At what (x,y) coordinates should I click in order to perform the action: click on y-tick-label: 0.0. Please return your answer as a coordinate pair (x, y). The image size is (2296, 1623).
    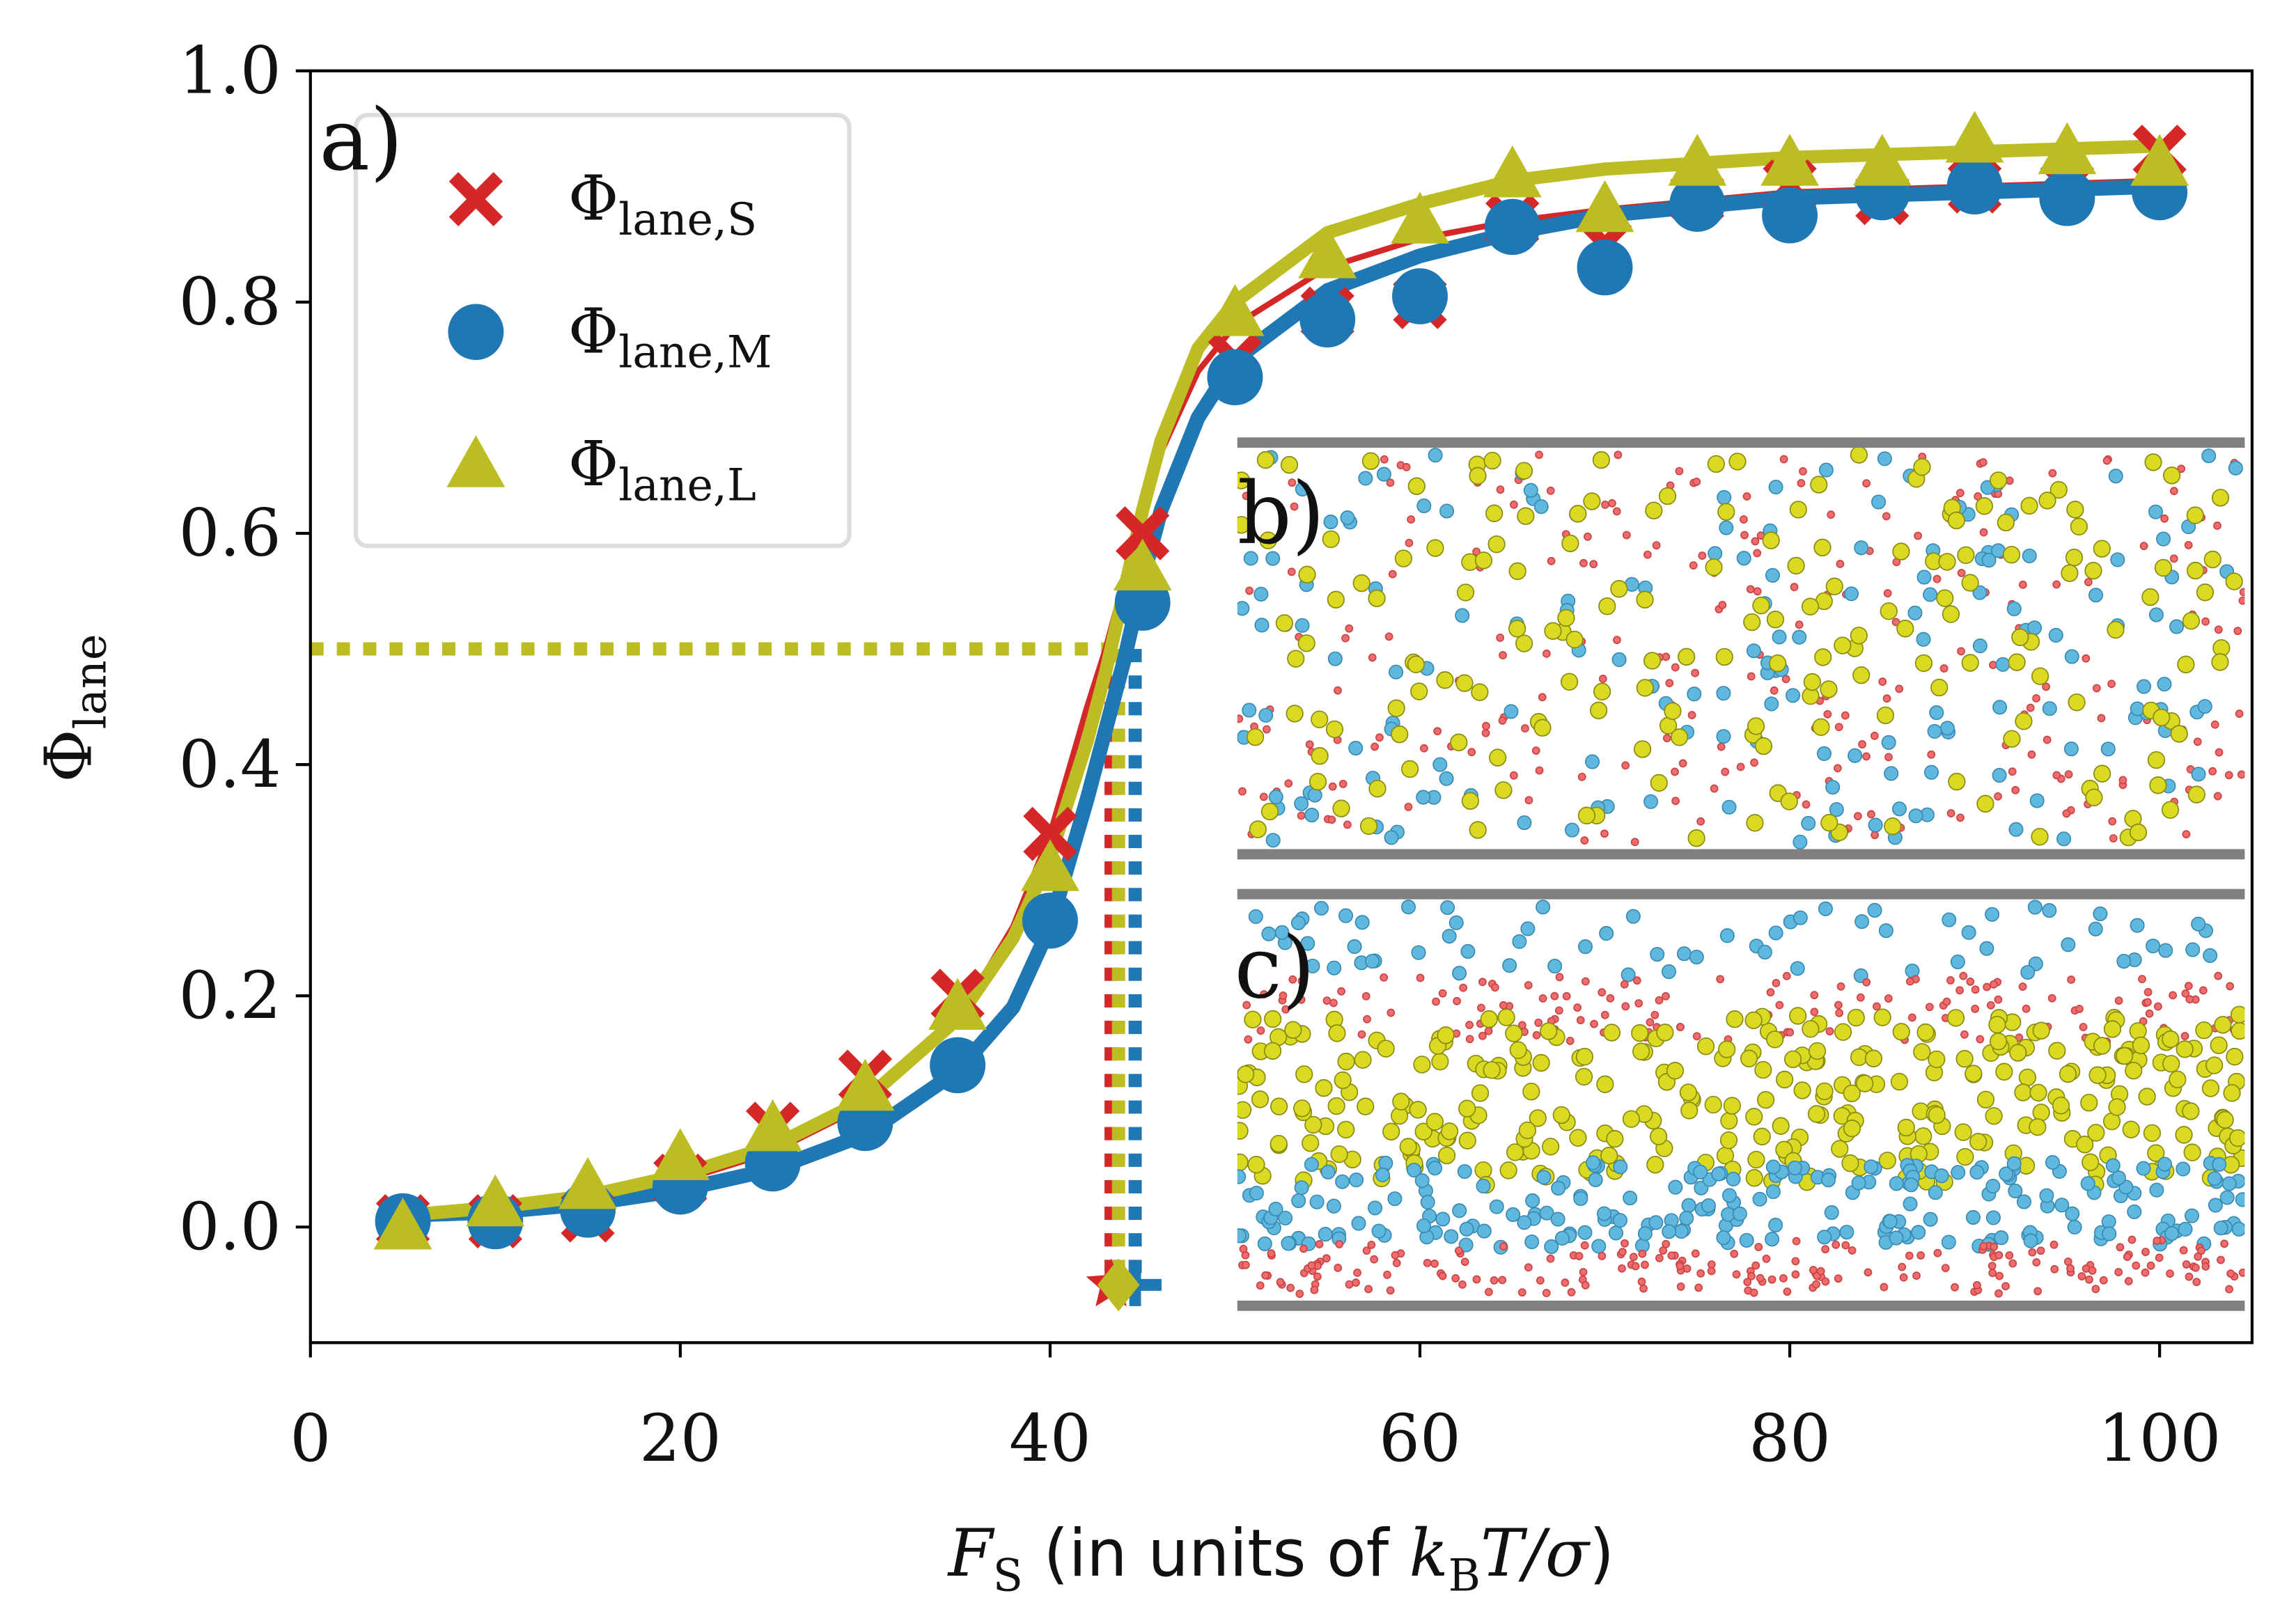
    Looking at the image, I should click on (230, 1226).